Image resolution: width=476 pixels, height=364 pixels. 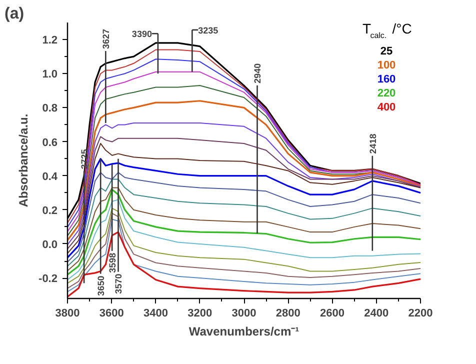 I want to click on annotation: 3390, so click(x=142, y=34).